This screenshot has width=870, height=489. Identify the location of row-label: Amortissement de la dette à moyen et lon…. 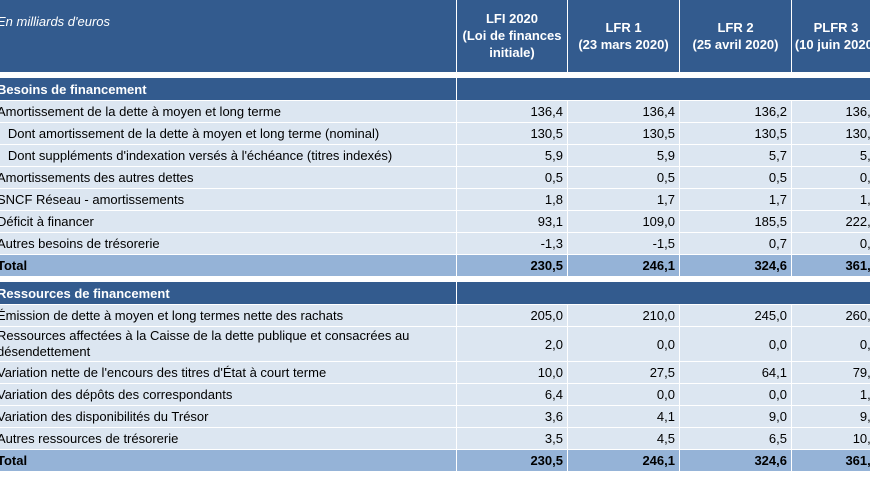
(228, 111).